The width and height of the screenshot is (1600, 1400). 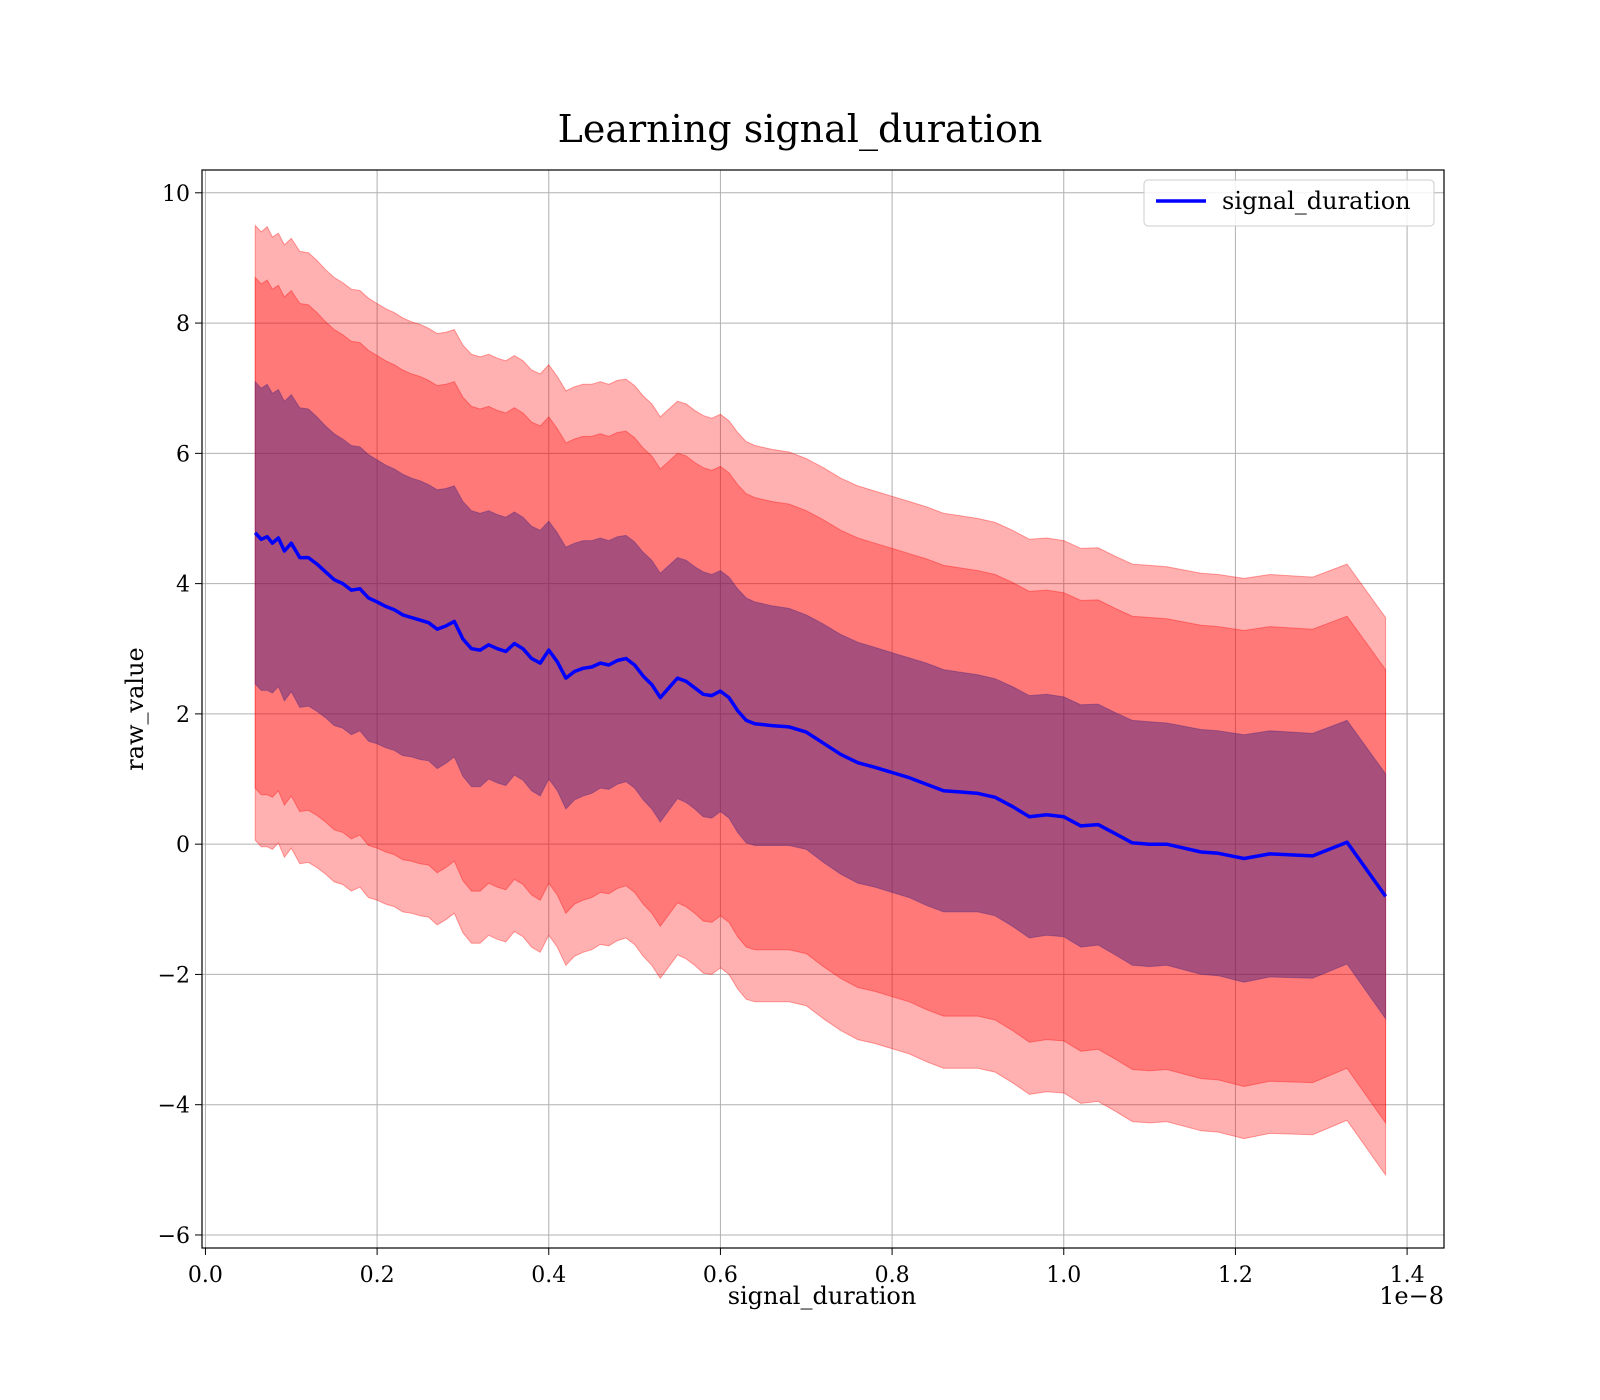 I want to click on y-tick-label: 2, so click(x=183, y=715).